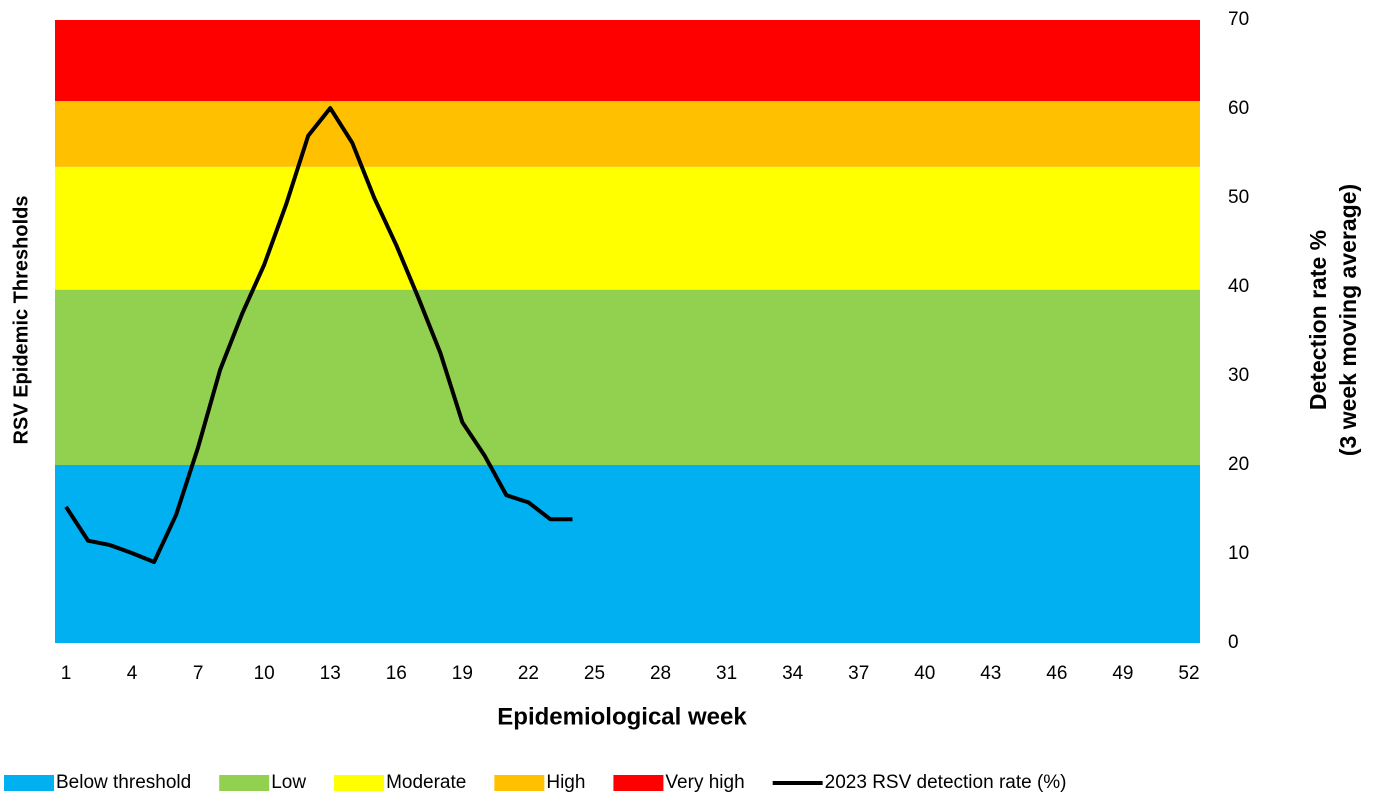 The height and width of the screenshot is (801, 1385). I want to click on x-tick-label: 7, so click(198, 673).